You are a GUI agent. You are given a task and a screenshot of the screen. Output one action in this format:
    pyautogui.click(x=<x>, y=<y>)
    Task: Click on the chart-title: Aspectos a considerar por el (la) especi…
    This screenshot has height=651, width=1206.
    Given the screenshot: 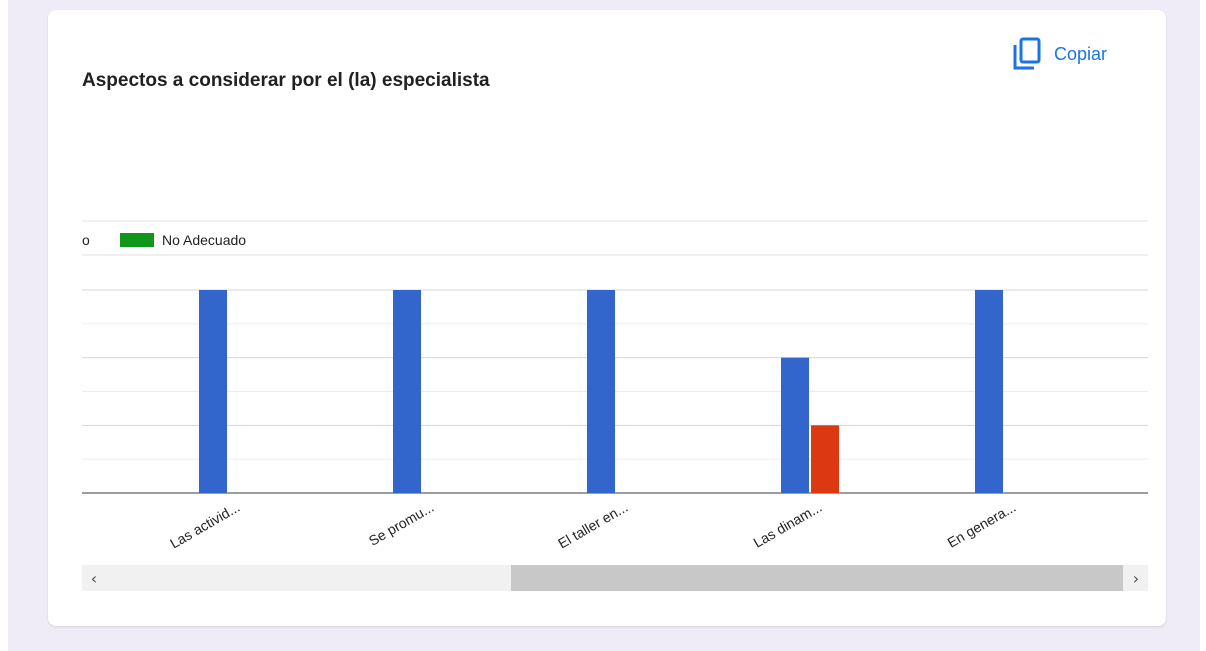 What is the action you would take?
    pyautogui.click(x=286, y=80)
    